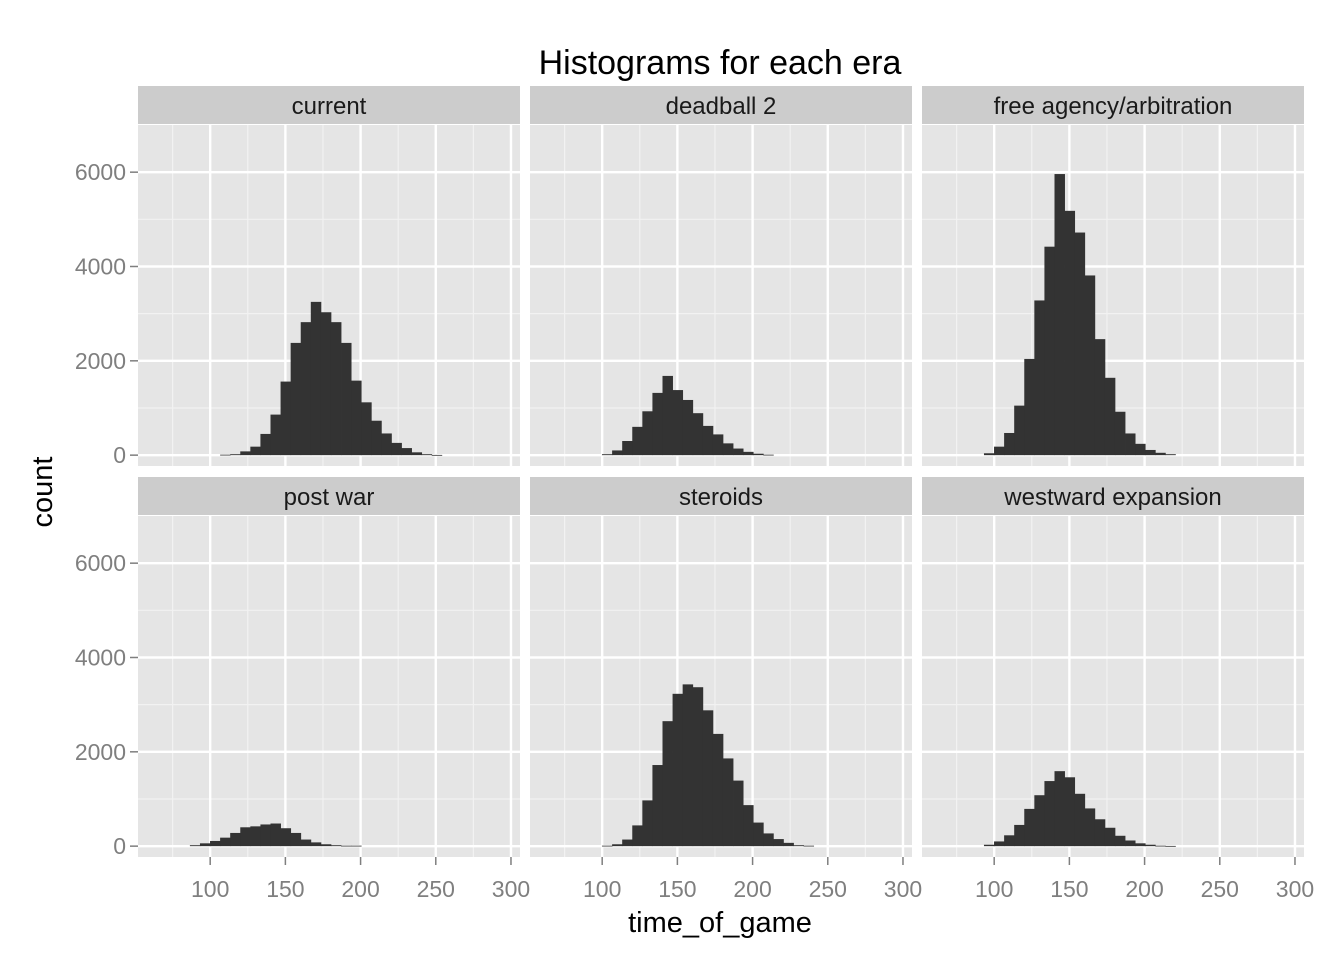 This screenshot has width=1344, height=960. I want to click on facet-strip-westward-expansion, so click(1113, 496).